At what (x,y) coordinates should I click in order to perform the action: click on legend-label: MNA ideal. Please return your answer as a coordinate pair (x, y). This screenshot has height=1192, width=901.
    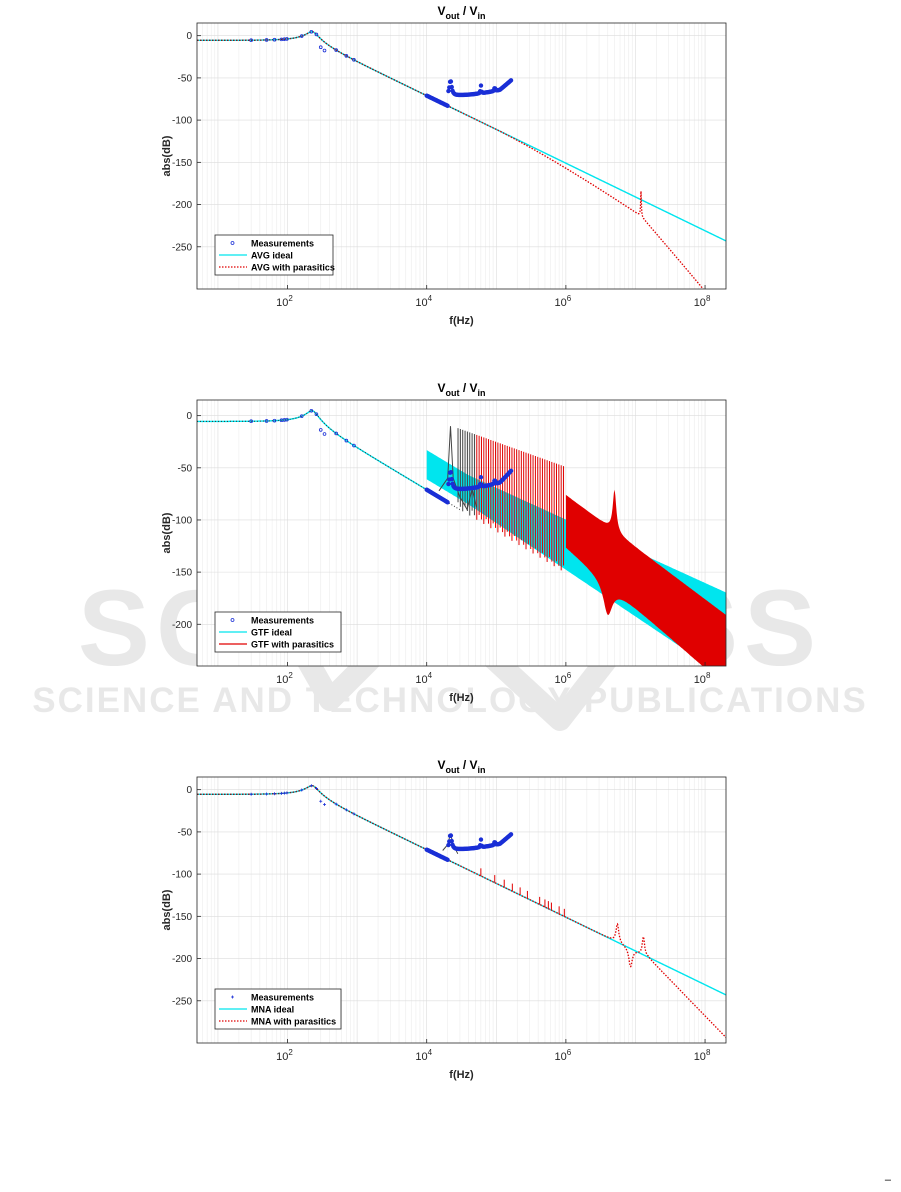
    Looking at the image, I should click on (272, 1010).